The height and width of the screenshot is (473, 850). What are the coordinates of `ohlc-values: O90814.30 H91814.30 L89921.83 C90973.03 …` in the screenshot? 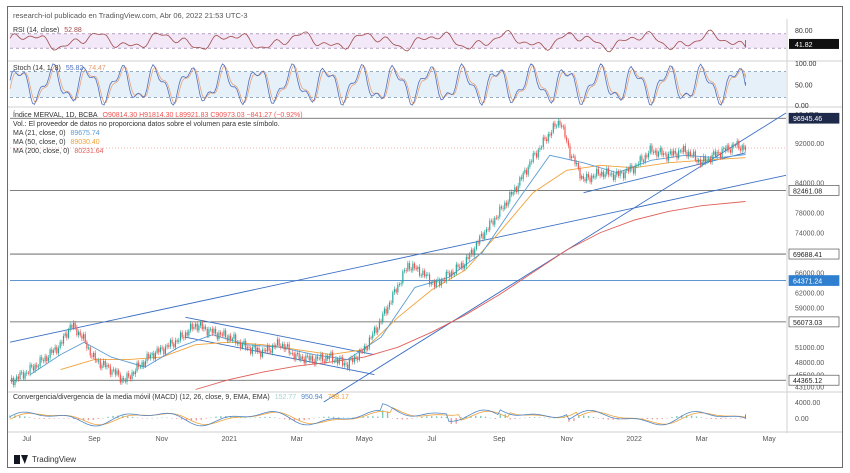 It's located at (202, 115).